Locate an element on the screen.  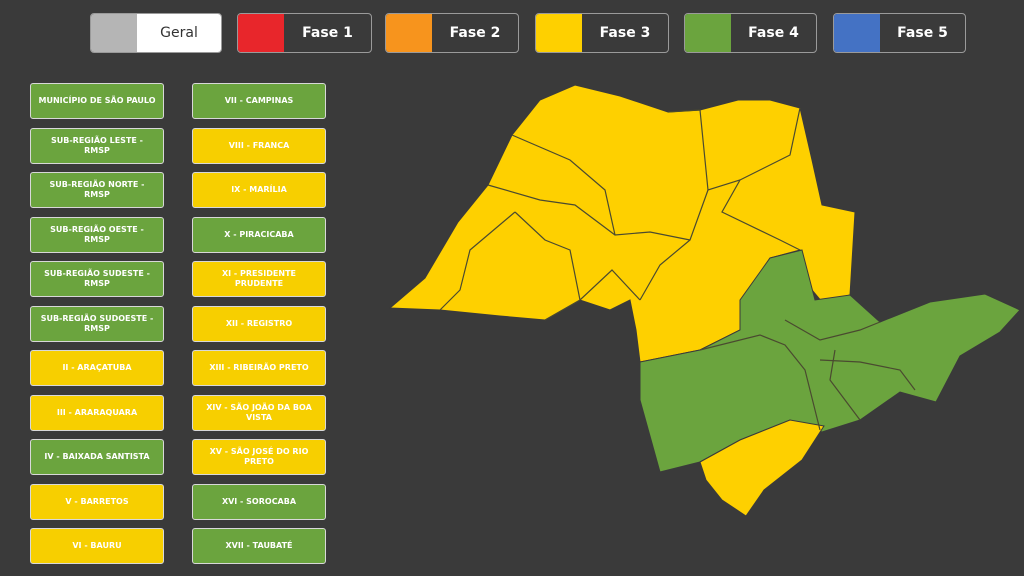
region-button: Sub-região Sudeste - RMSP is located at coordinates (97, 279).